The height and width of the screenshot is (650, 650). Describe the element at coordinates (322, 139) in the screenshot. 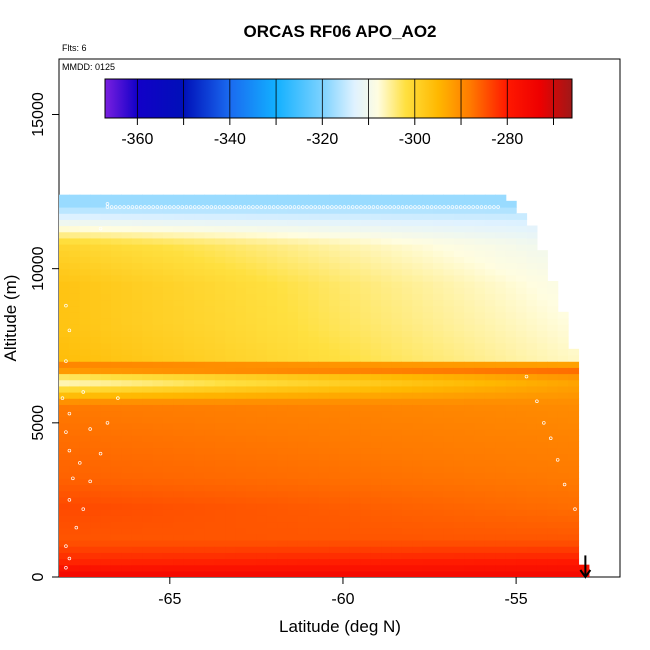

I see `colorbar-tick-label: -320` at that location.